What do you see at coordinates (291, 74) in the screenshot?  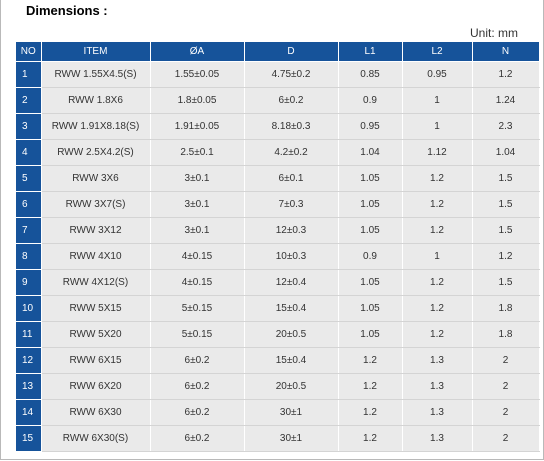 I see `cell-d: 4.75±0.2` at bounding box center [291, 74].